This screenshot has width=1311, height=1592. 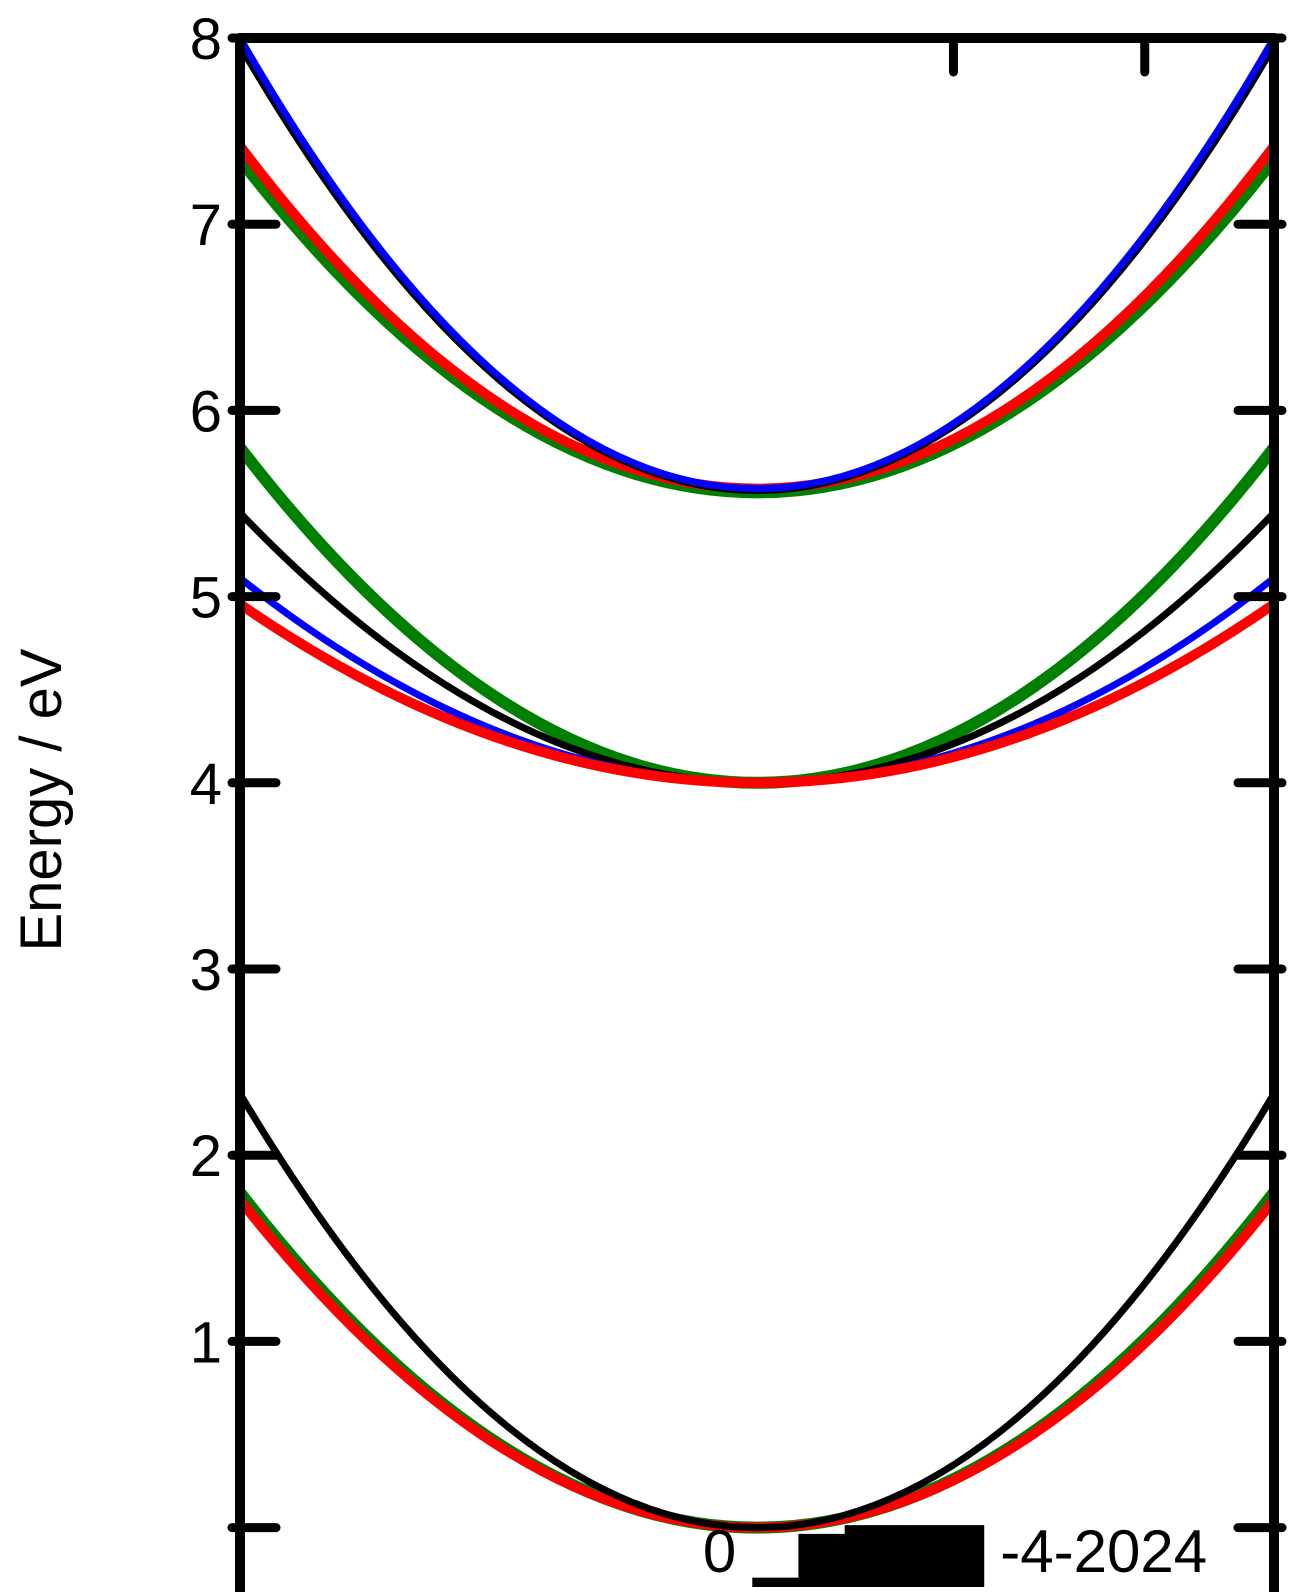 What do you see at coordinates (955, 1552) in the screenshot?
I see `watermark-text: 0 ▁▆▇▇▇ -4-2024` at bounding box center [955, 1552].